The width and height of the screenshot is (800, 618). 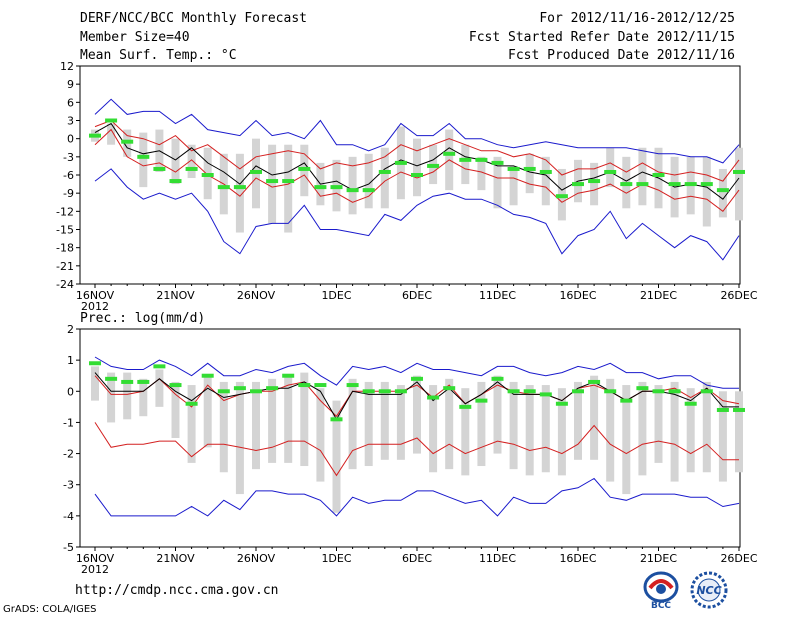 What do you see at coordinates (95, 558) in the screenshot?
I see `x-tick-label: 16NOV` at bounding box center [95, 558].